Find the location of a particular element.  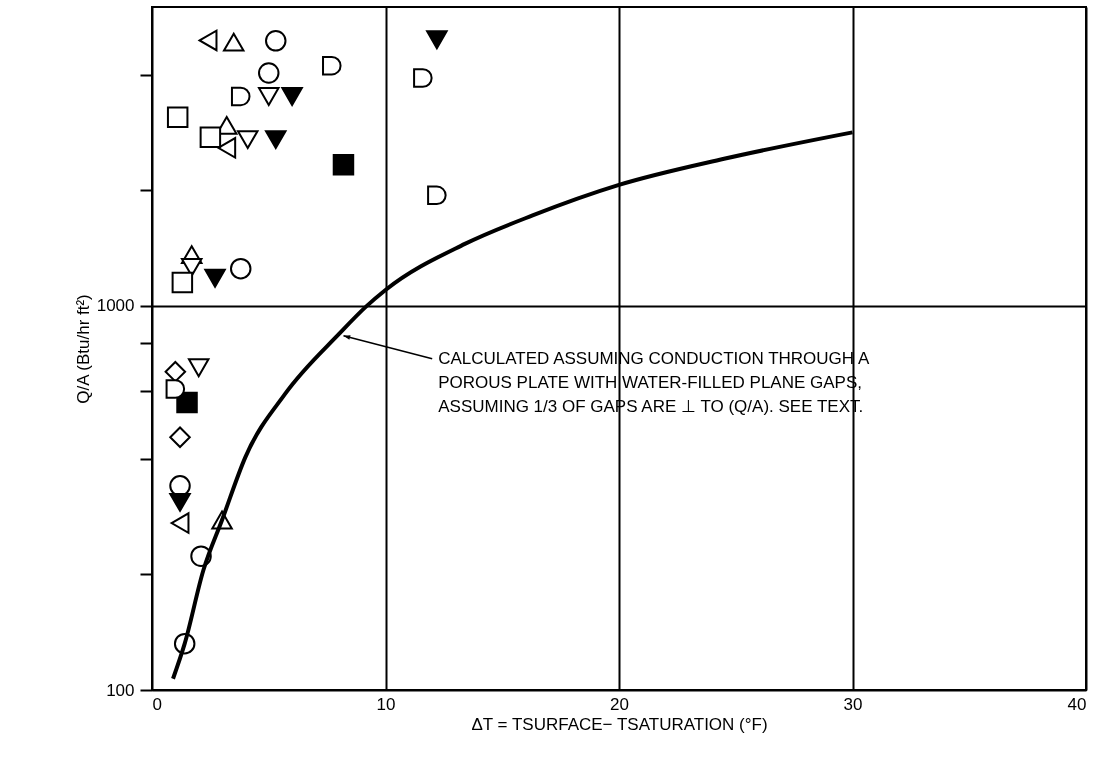

x-tick-label: 30 is located at coordinates (853, 704).